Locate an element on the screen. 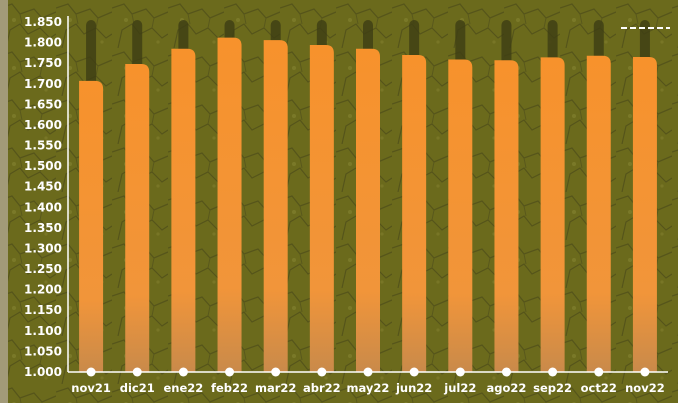 This screenshot has height=403, width=678. x-tick-label: may22 is located at coordinates (368, 388).